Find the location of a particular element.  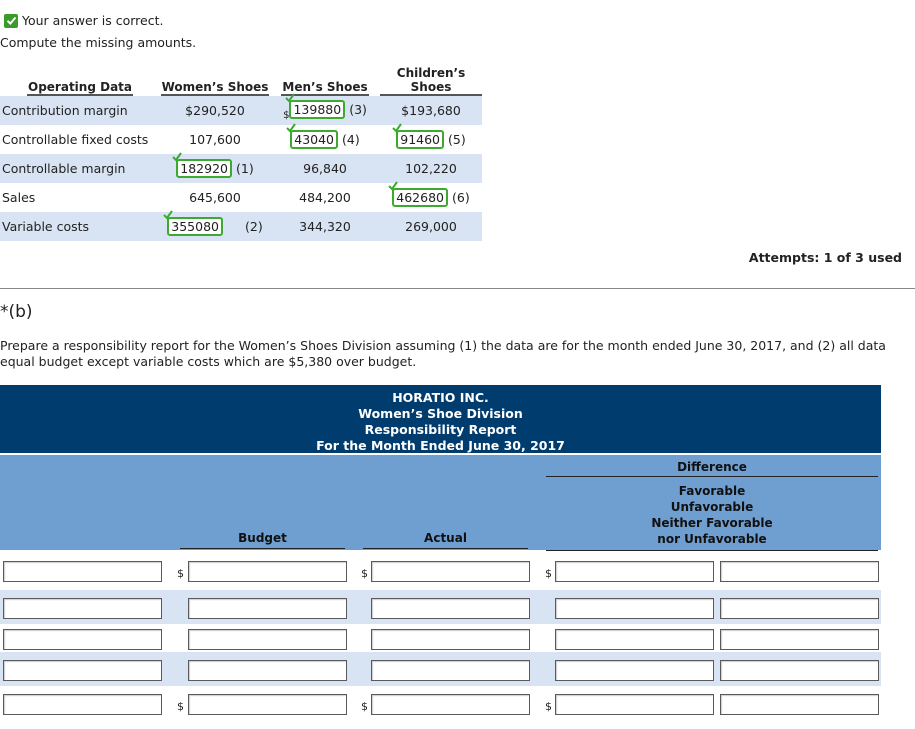

company-name: HORATIO INC. is located at coordinates (440, 397).